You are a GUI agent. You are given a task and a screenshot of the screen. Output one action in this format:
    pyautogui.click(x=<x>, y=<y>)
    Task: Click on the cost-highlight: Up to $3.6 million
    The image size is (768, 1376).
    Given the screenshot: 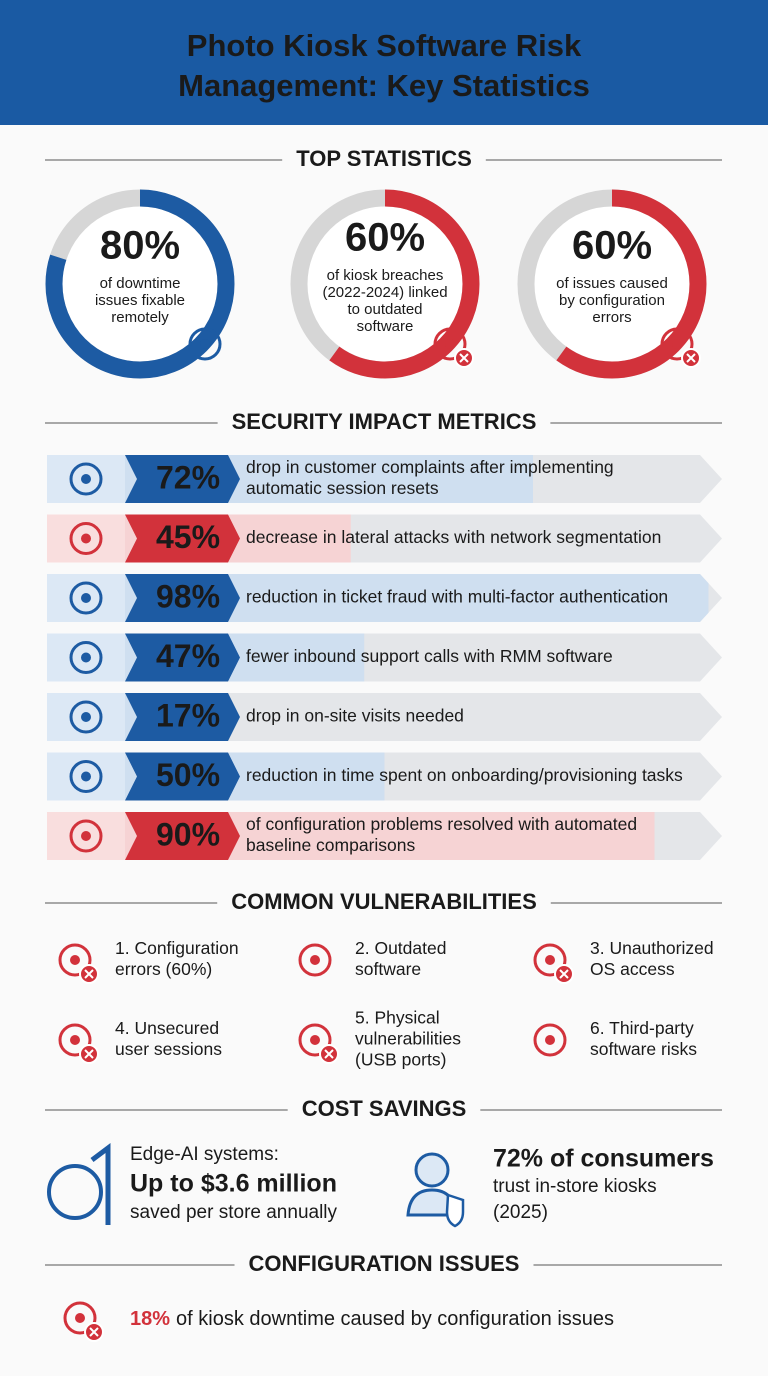 What is the action you would take?
    pyautogui.click(x=233, y=1184)
    